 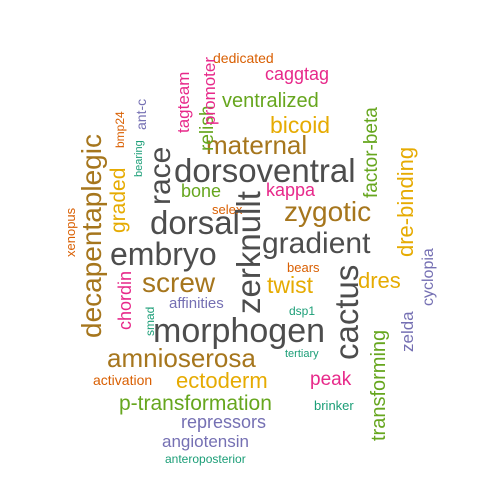 I want to click on word-angiotensin: angiotensin, so click(x=205, y=441).